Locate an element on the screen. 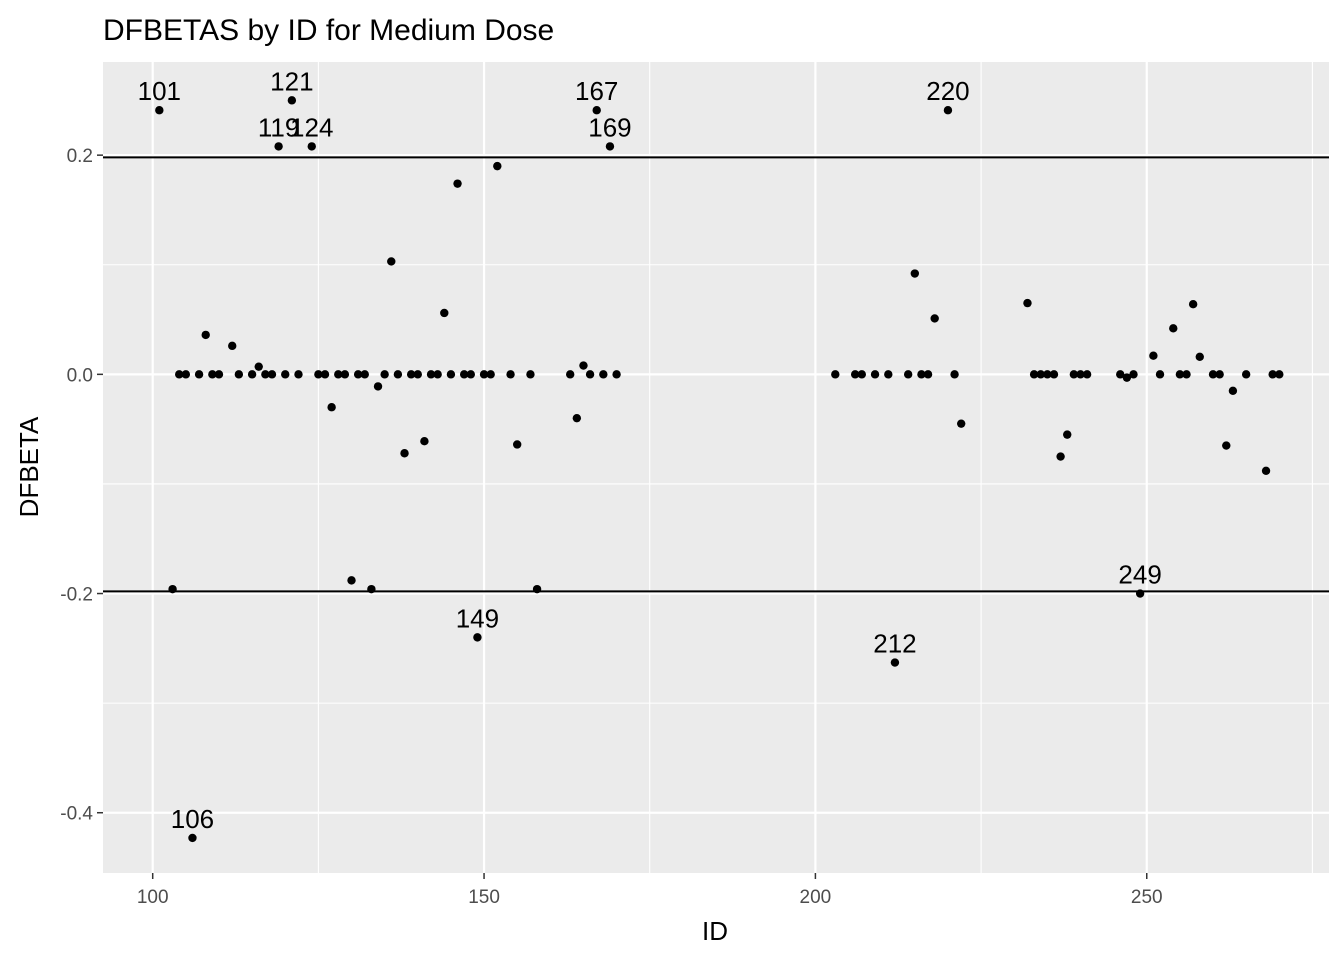 Image resolution: width=1344 pixels, height=960 pixels. point-label: 121 is located at coordinates (291, 81).